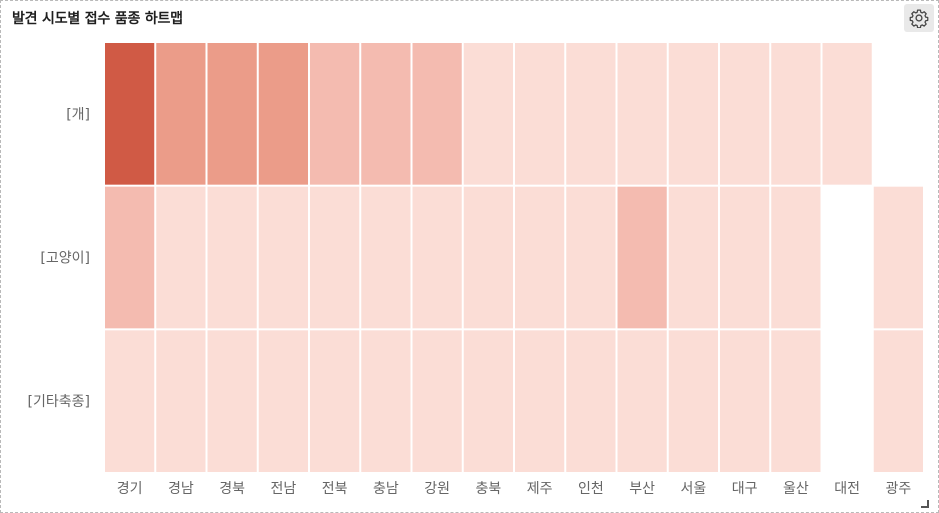 This screenshot has height=513, width=939. Describe the element at coordinates (386, 257) in the screenshot. I see `heatmap-cell-고양이-충남` at that location.